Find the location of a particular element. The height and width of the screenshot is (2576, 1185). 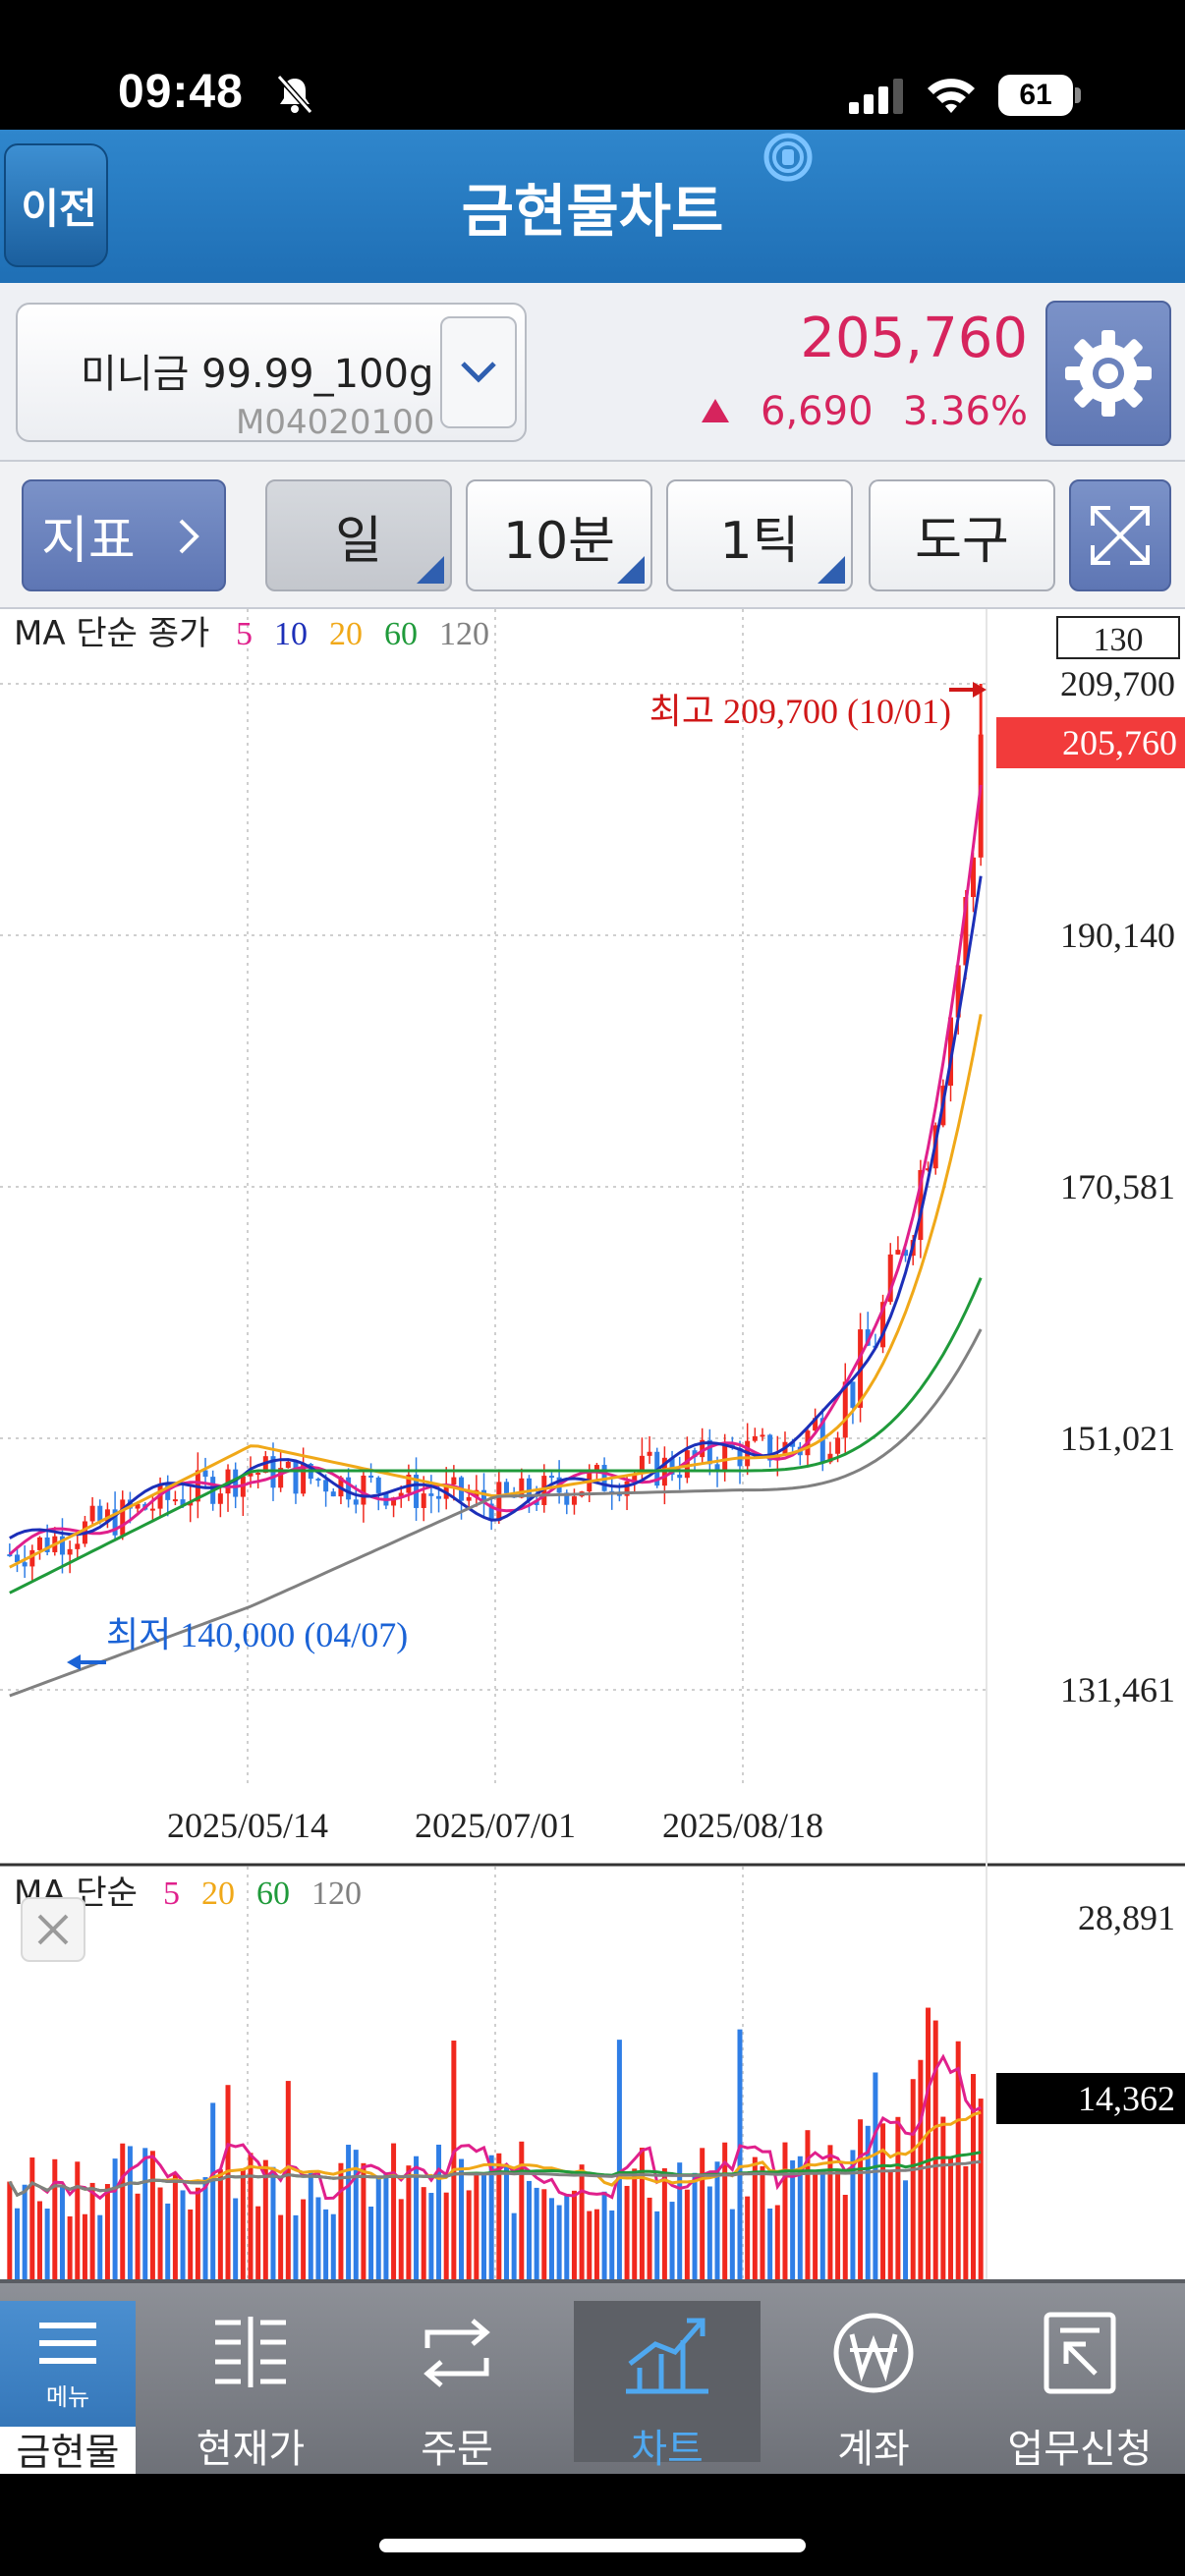

tools-button: 도구 is located at coordinates (962, 535).